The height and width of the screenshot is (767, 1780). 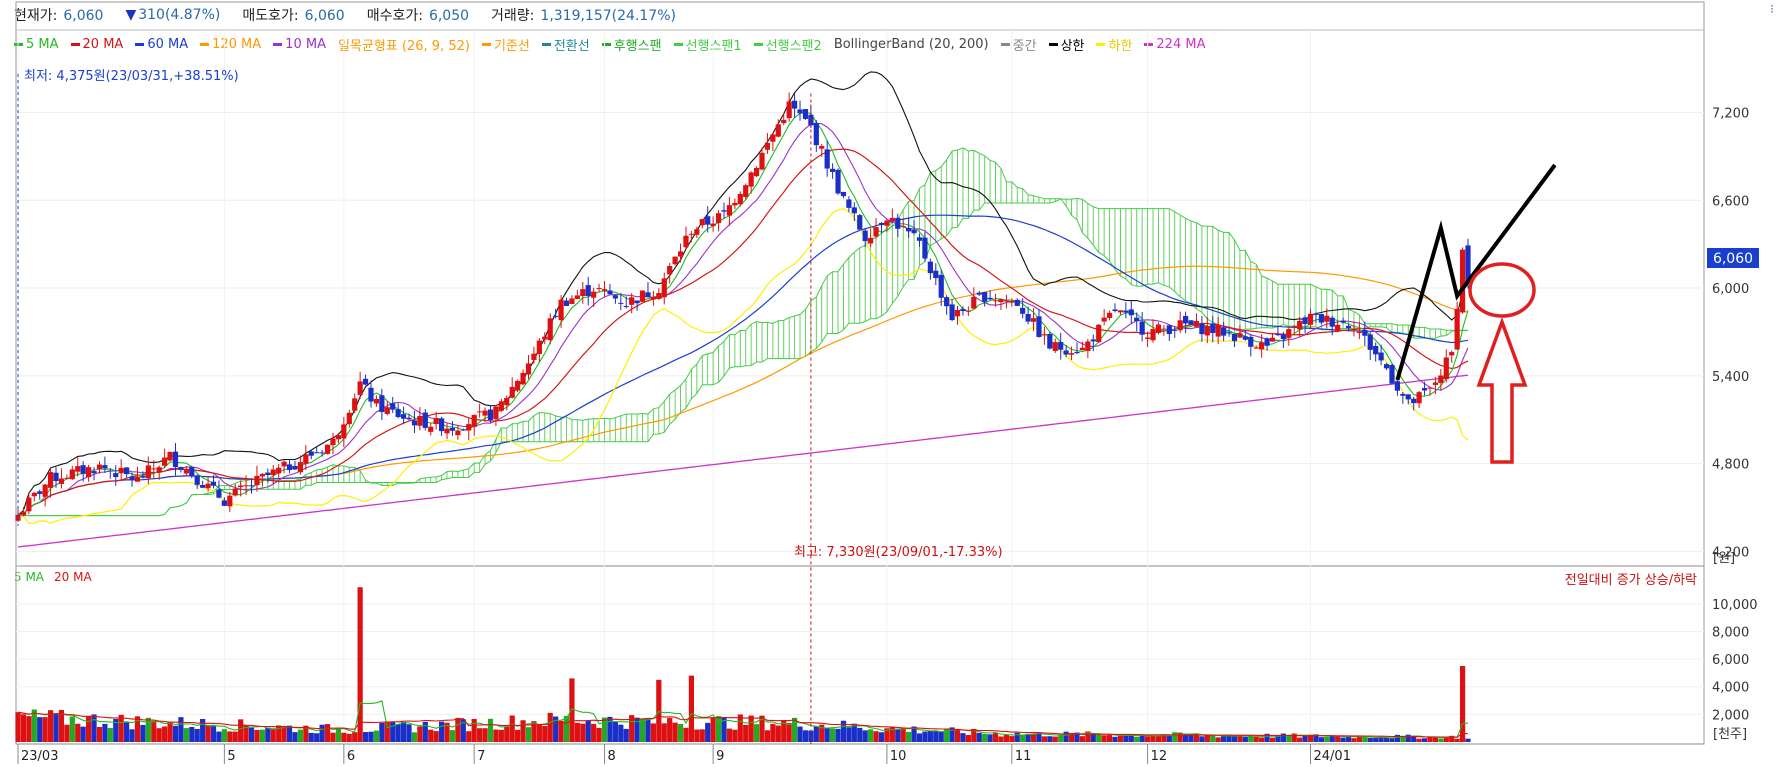 I want to click on legend-item: 선행스팬2, so click(x=787, y=44).